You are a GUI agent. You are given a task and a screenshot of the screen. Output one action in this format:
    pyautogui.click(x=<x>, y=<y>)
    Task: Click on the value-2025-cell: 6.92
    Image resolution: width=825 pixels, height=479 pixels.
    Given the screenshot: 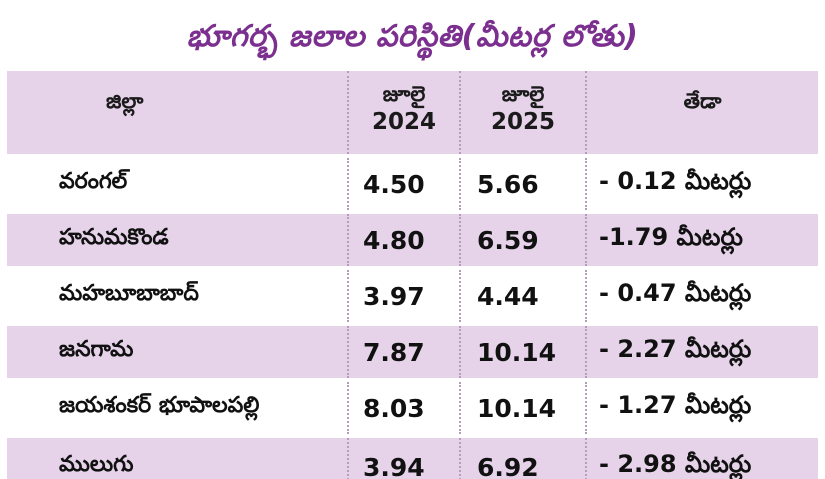 What is the action you would take?
    pyautogui.click(x=522, y=456)
    